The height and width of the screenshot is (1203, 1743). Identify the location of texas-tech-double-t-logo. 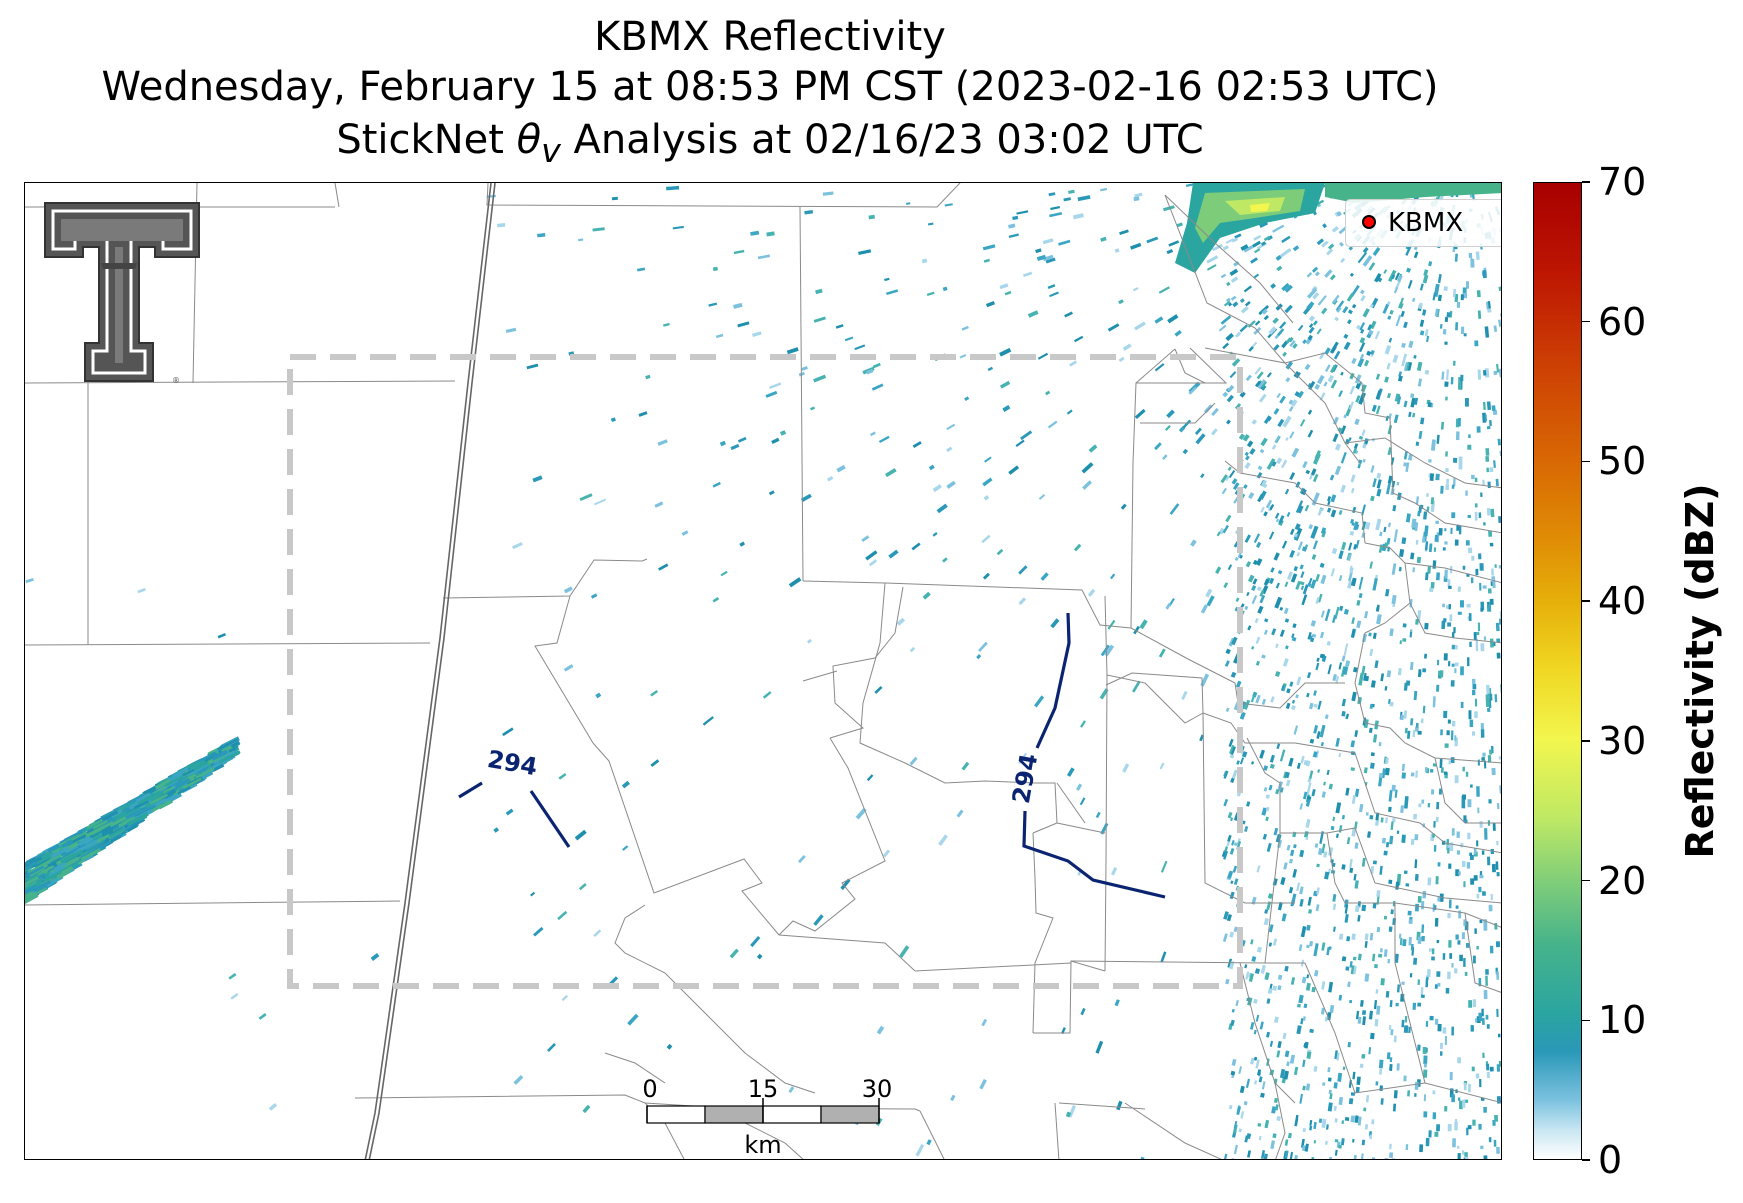
(122, 292).